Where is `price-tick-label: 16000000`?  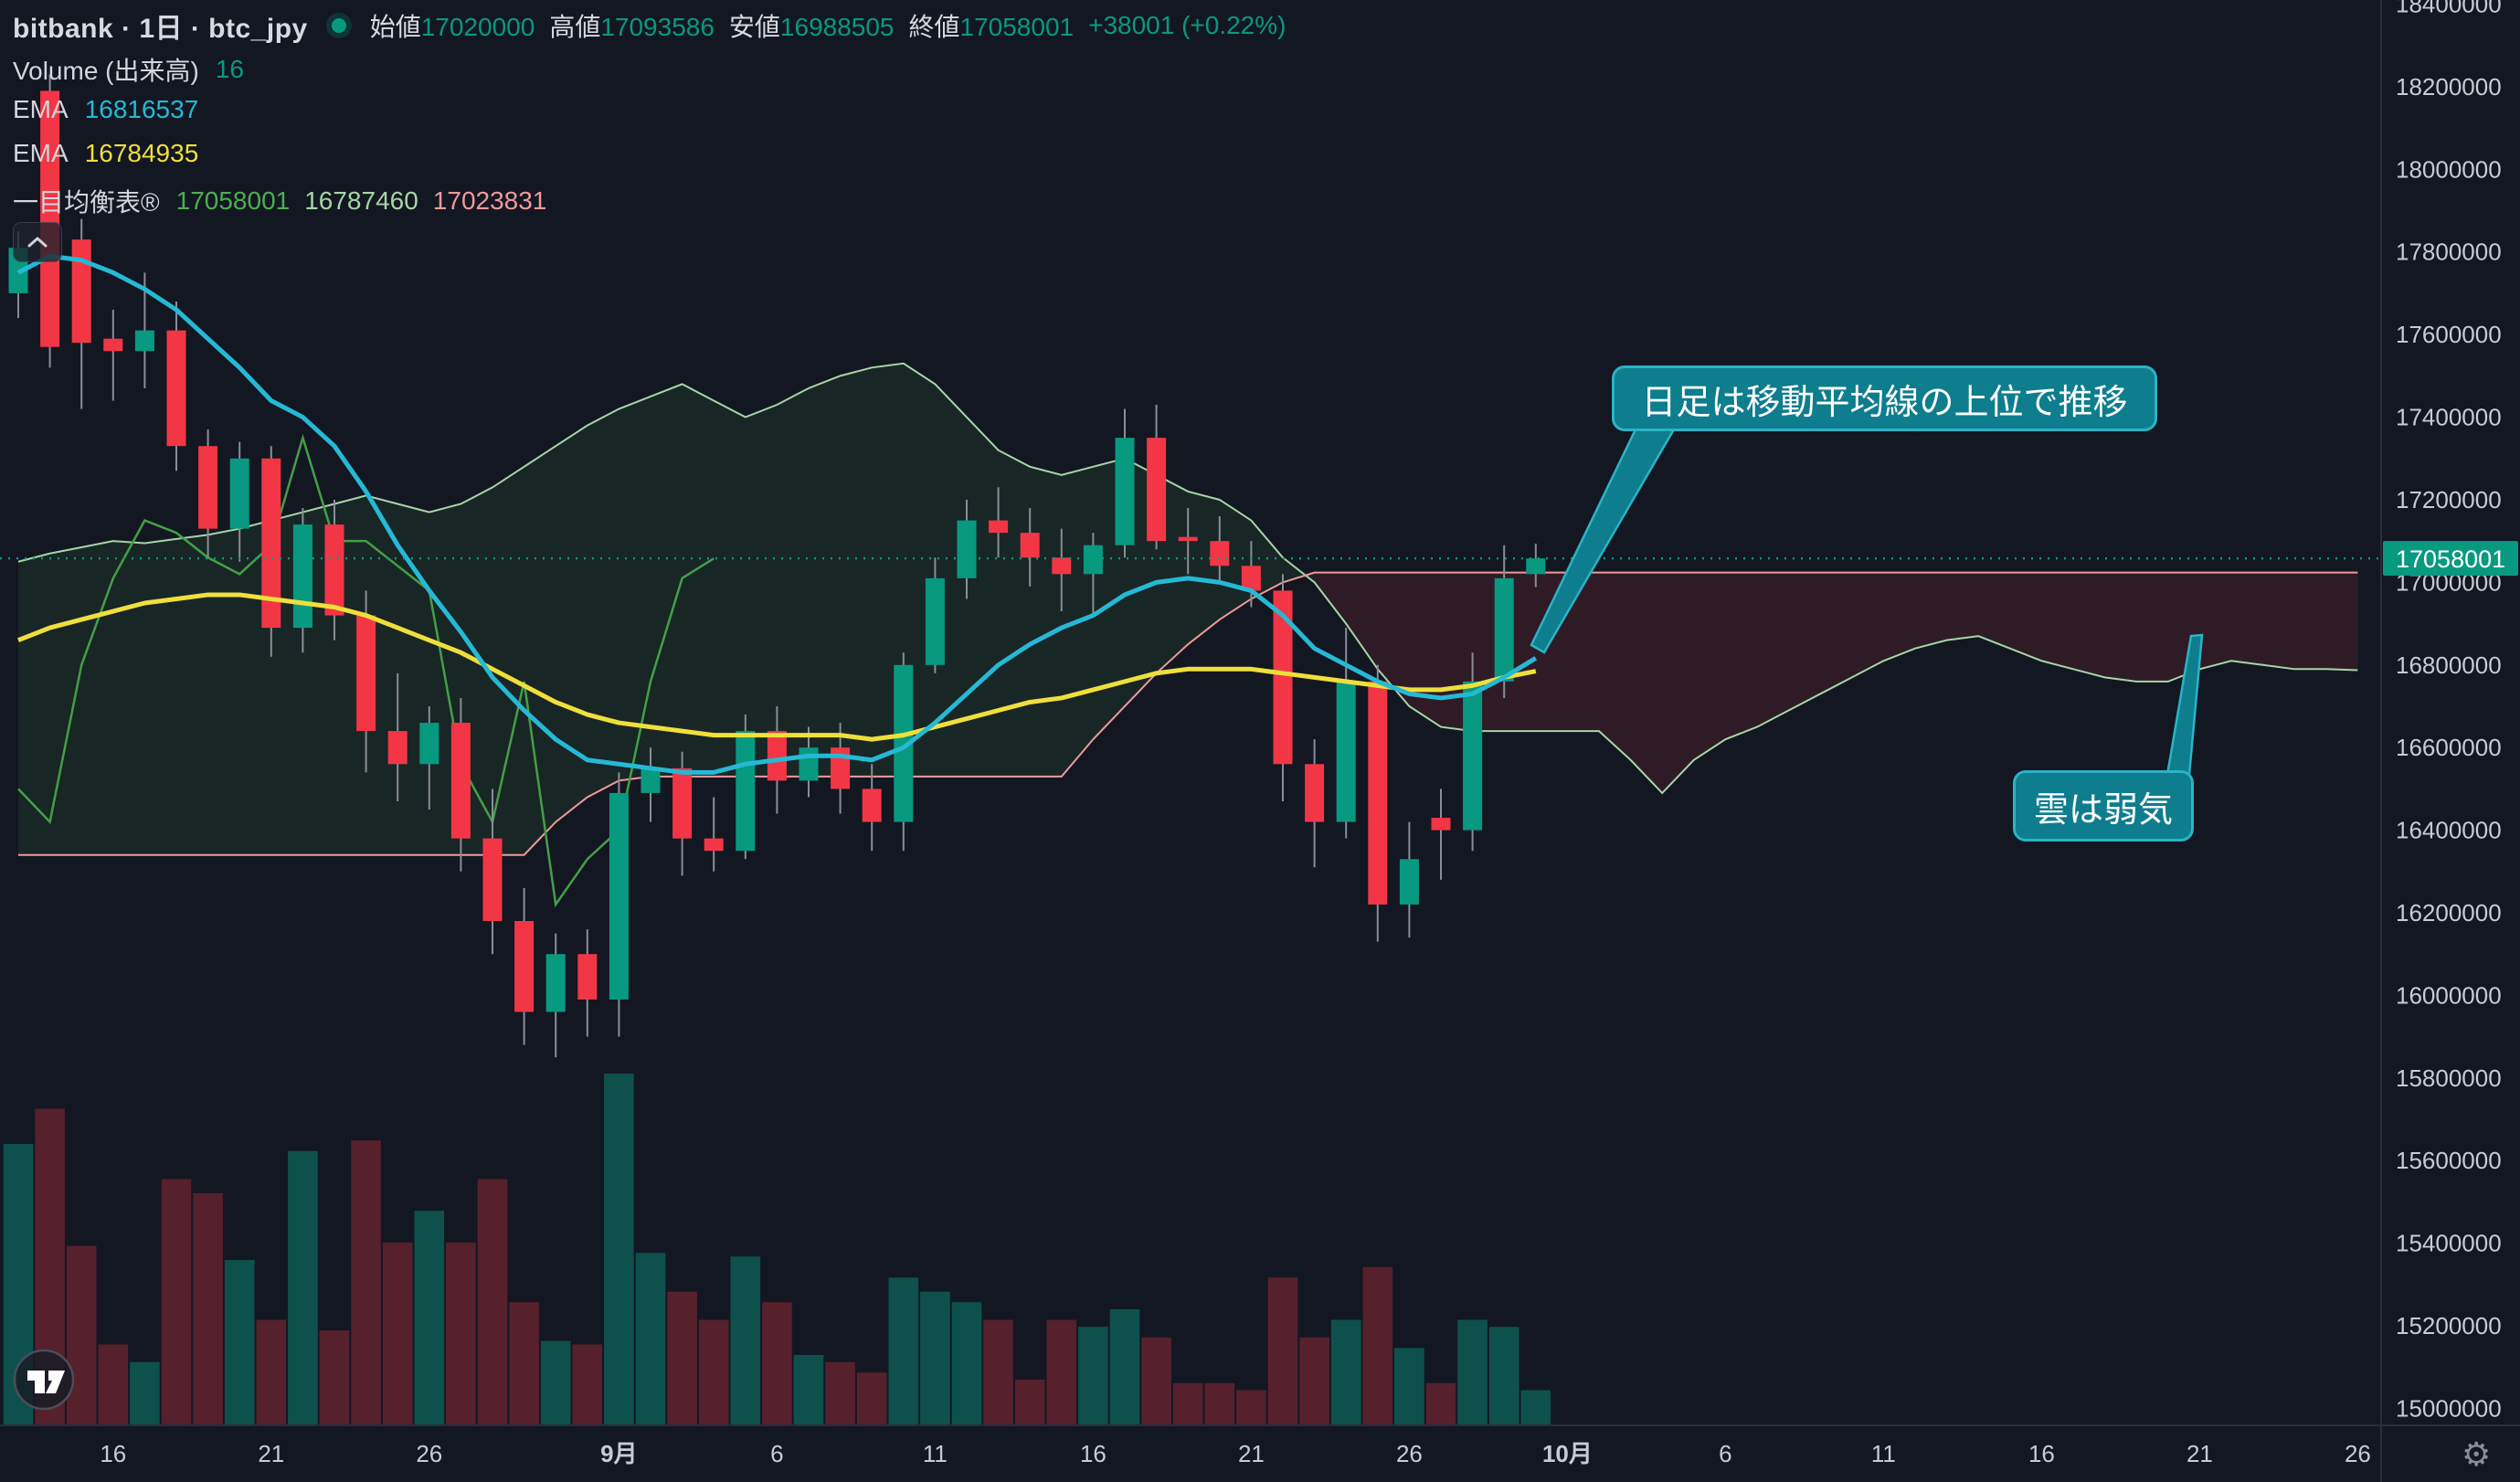
price-tick-label: 16000000 is located at coordinates (2449, 995).